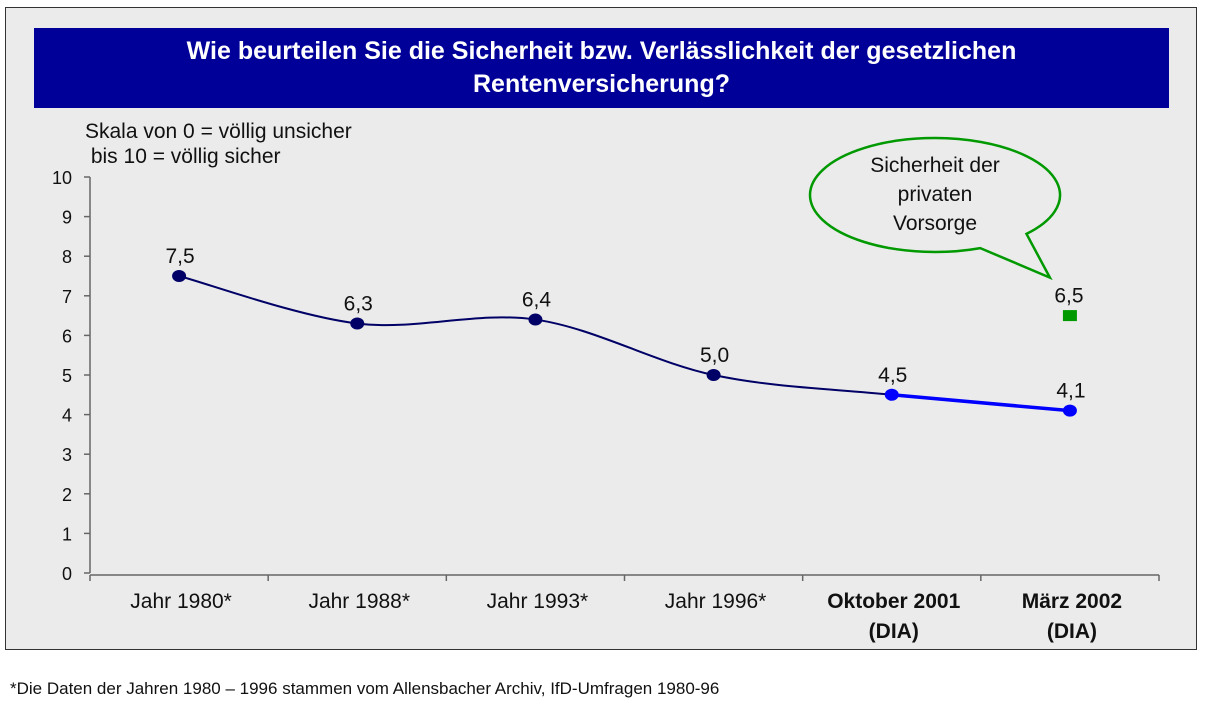  Describe the element at coordinates (67, 455) in the screenshot. I see `y-tick-label: 3` at that location.